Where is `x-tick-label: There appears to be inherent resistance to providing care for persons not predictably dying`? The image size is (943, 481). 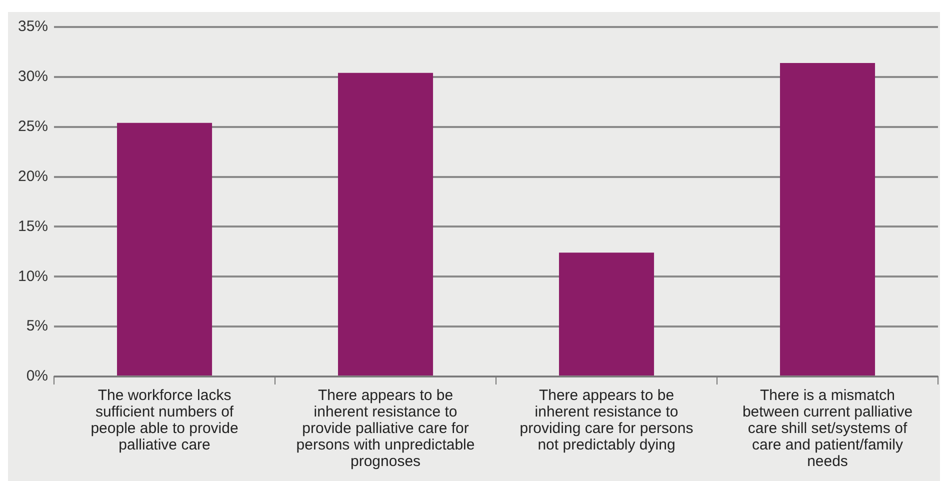
x-tick-label: There appears to be inherent resistance to providing care for persons not predictably dying is located at coordinates (607, 420).